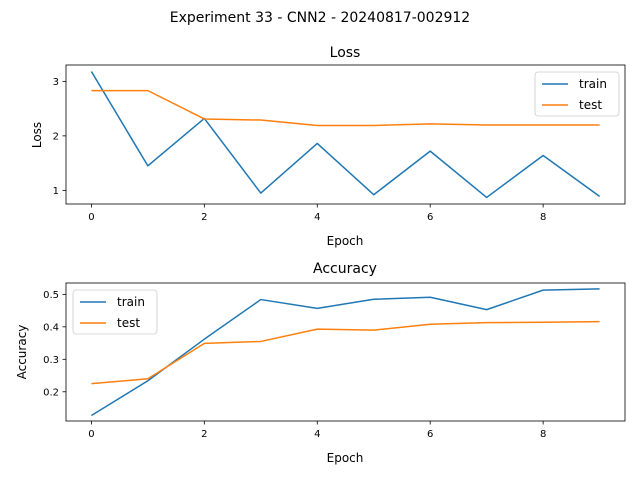  I want to click on loss-x-tick-label: 2, so click(204, 217).